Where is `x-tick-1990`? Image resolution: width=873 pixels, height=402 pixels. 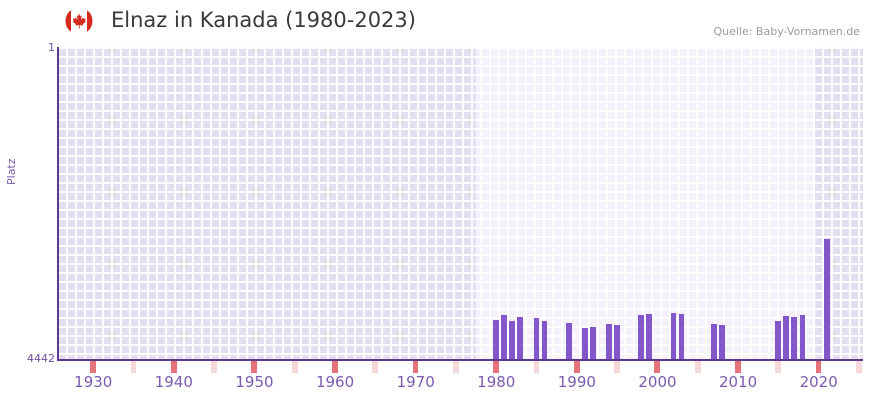 x-tick-1990 is located at coordinates (576, 367).